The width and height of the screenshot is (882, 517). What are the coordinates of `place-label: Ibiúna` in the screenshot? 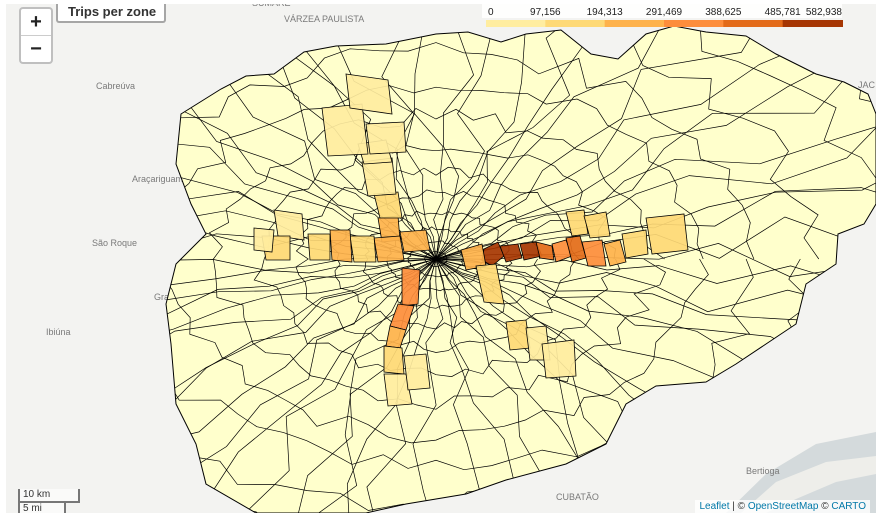 It's located at (58, 332).